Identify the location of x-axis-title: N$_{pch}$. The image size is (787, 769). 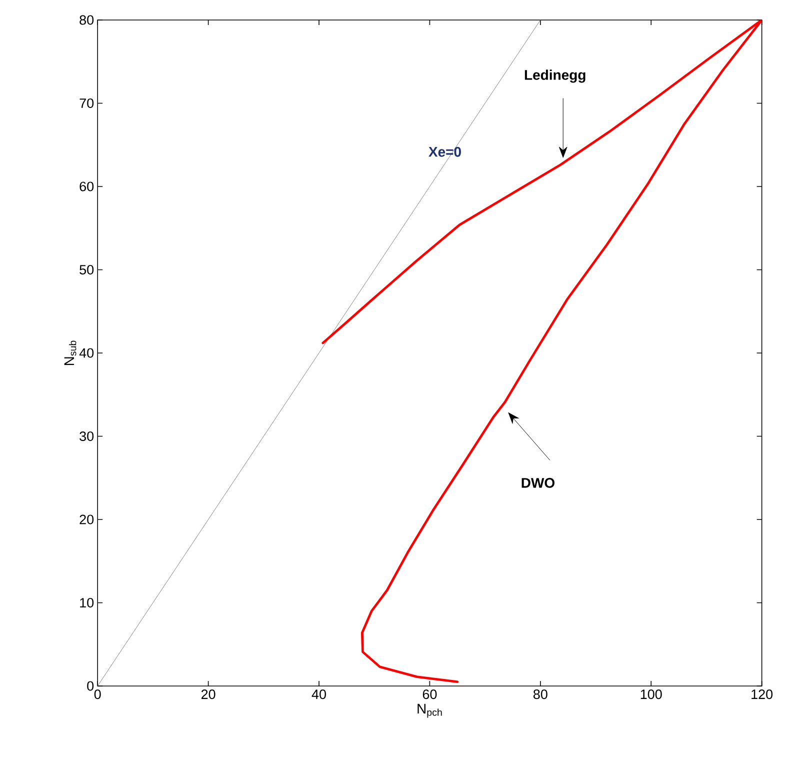
(430, 711).